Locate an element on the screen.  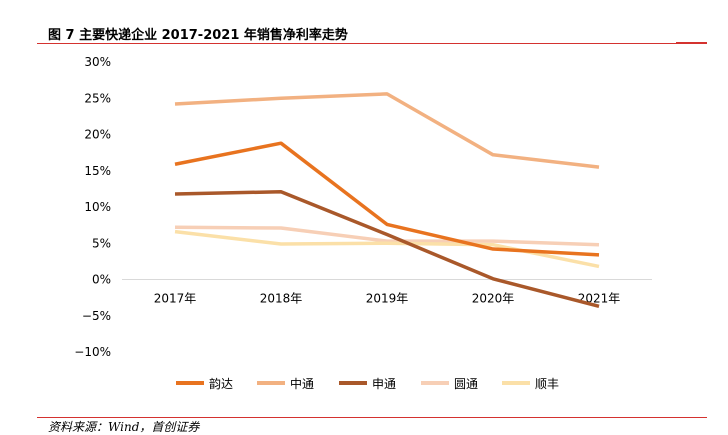
y-tick-label: 0% is located at coordinates (101, 280).